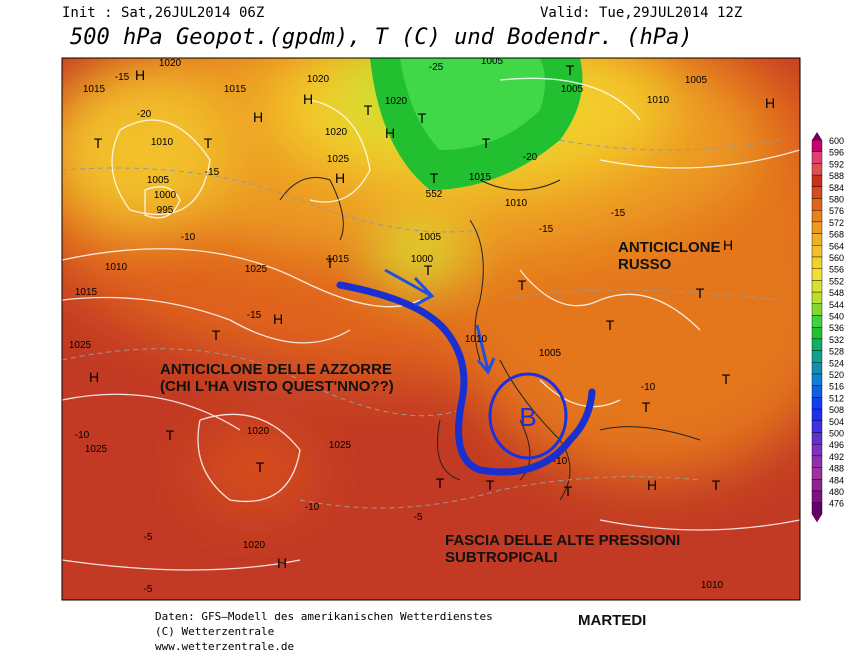  Describe the element at coordinates (836, 504) in the screenshot. I see `colorbar-label: 476` at that location.